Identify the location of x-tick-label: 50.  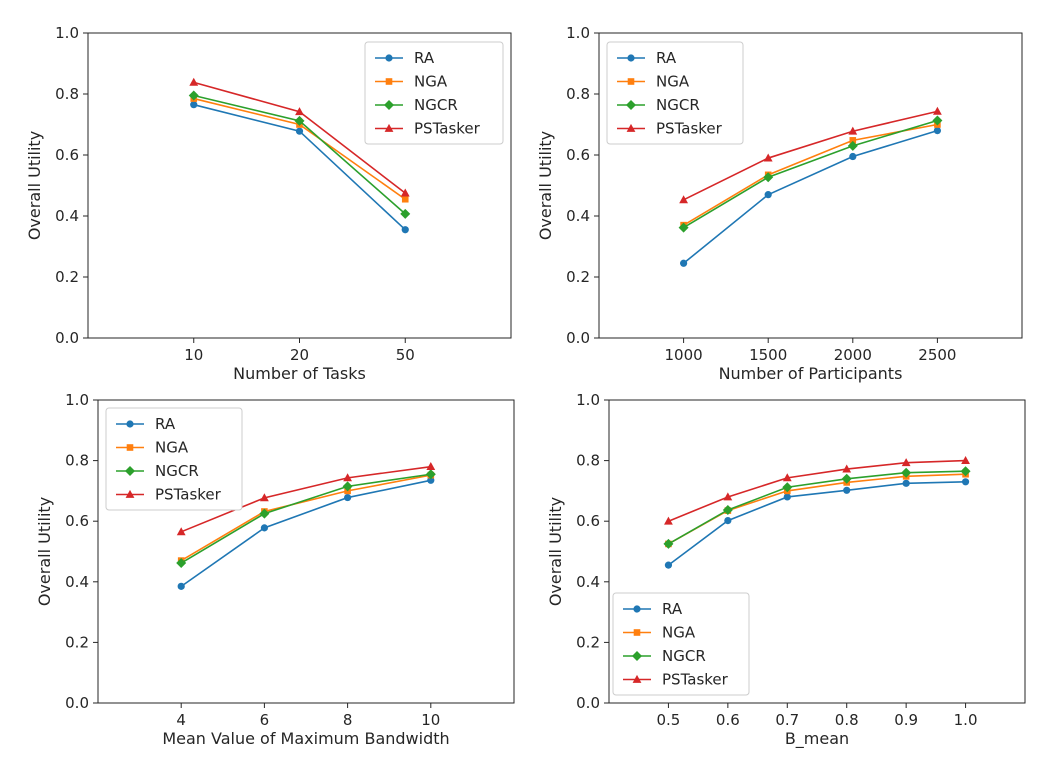
(405, 355).